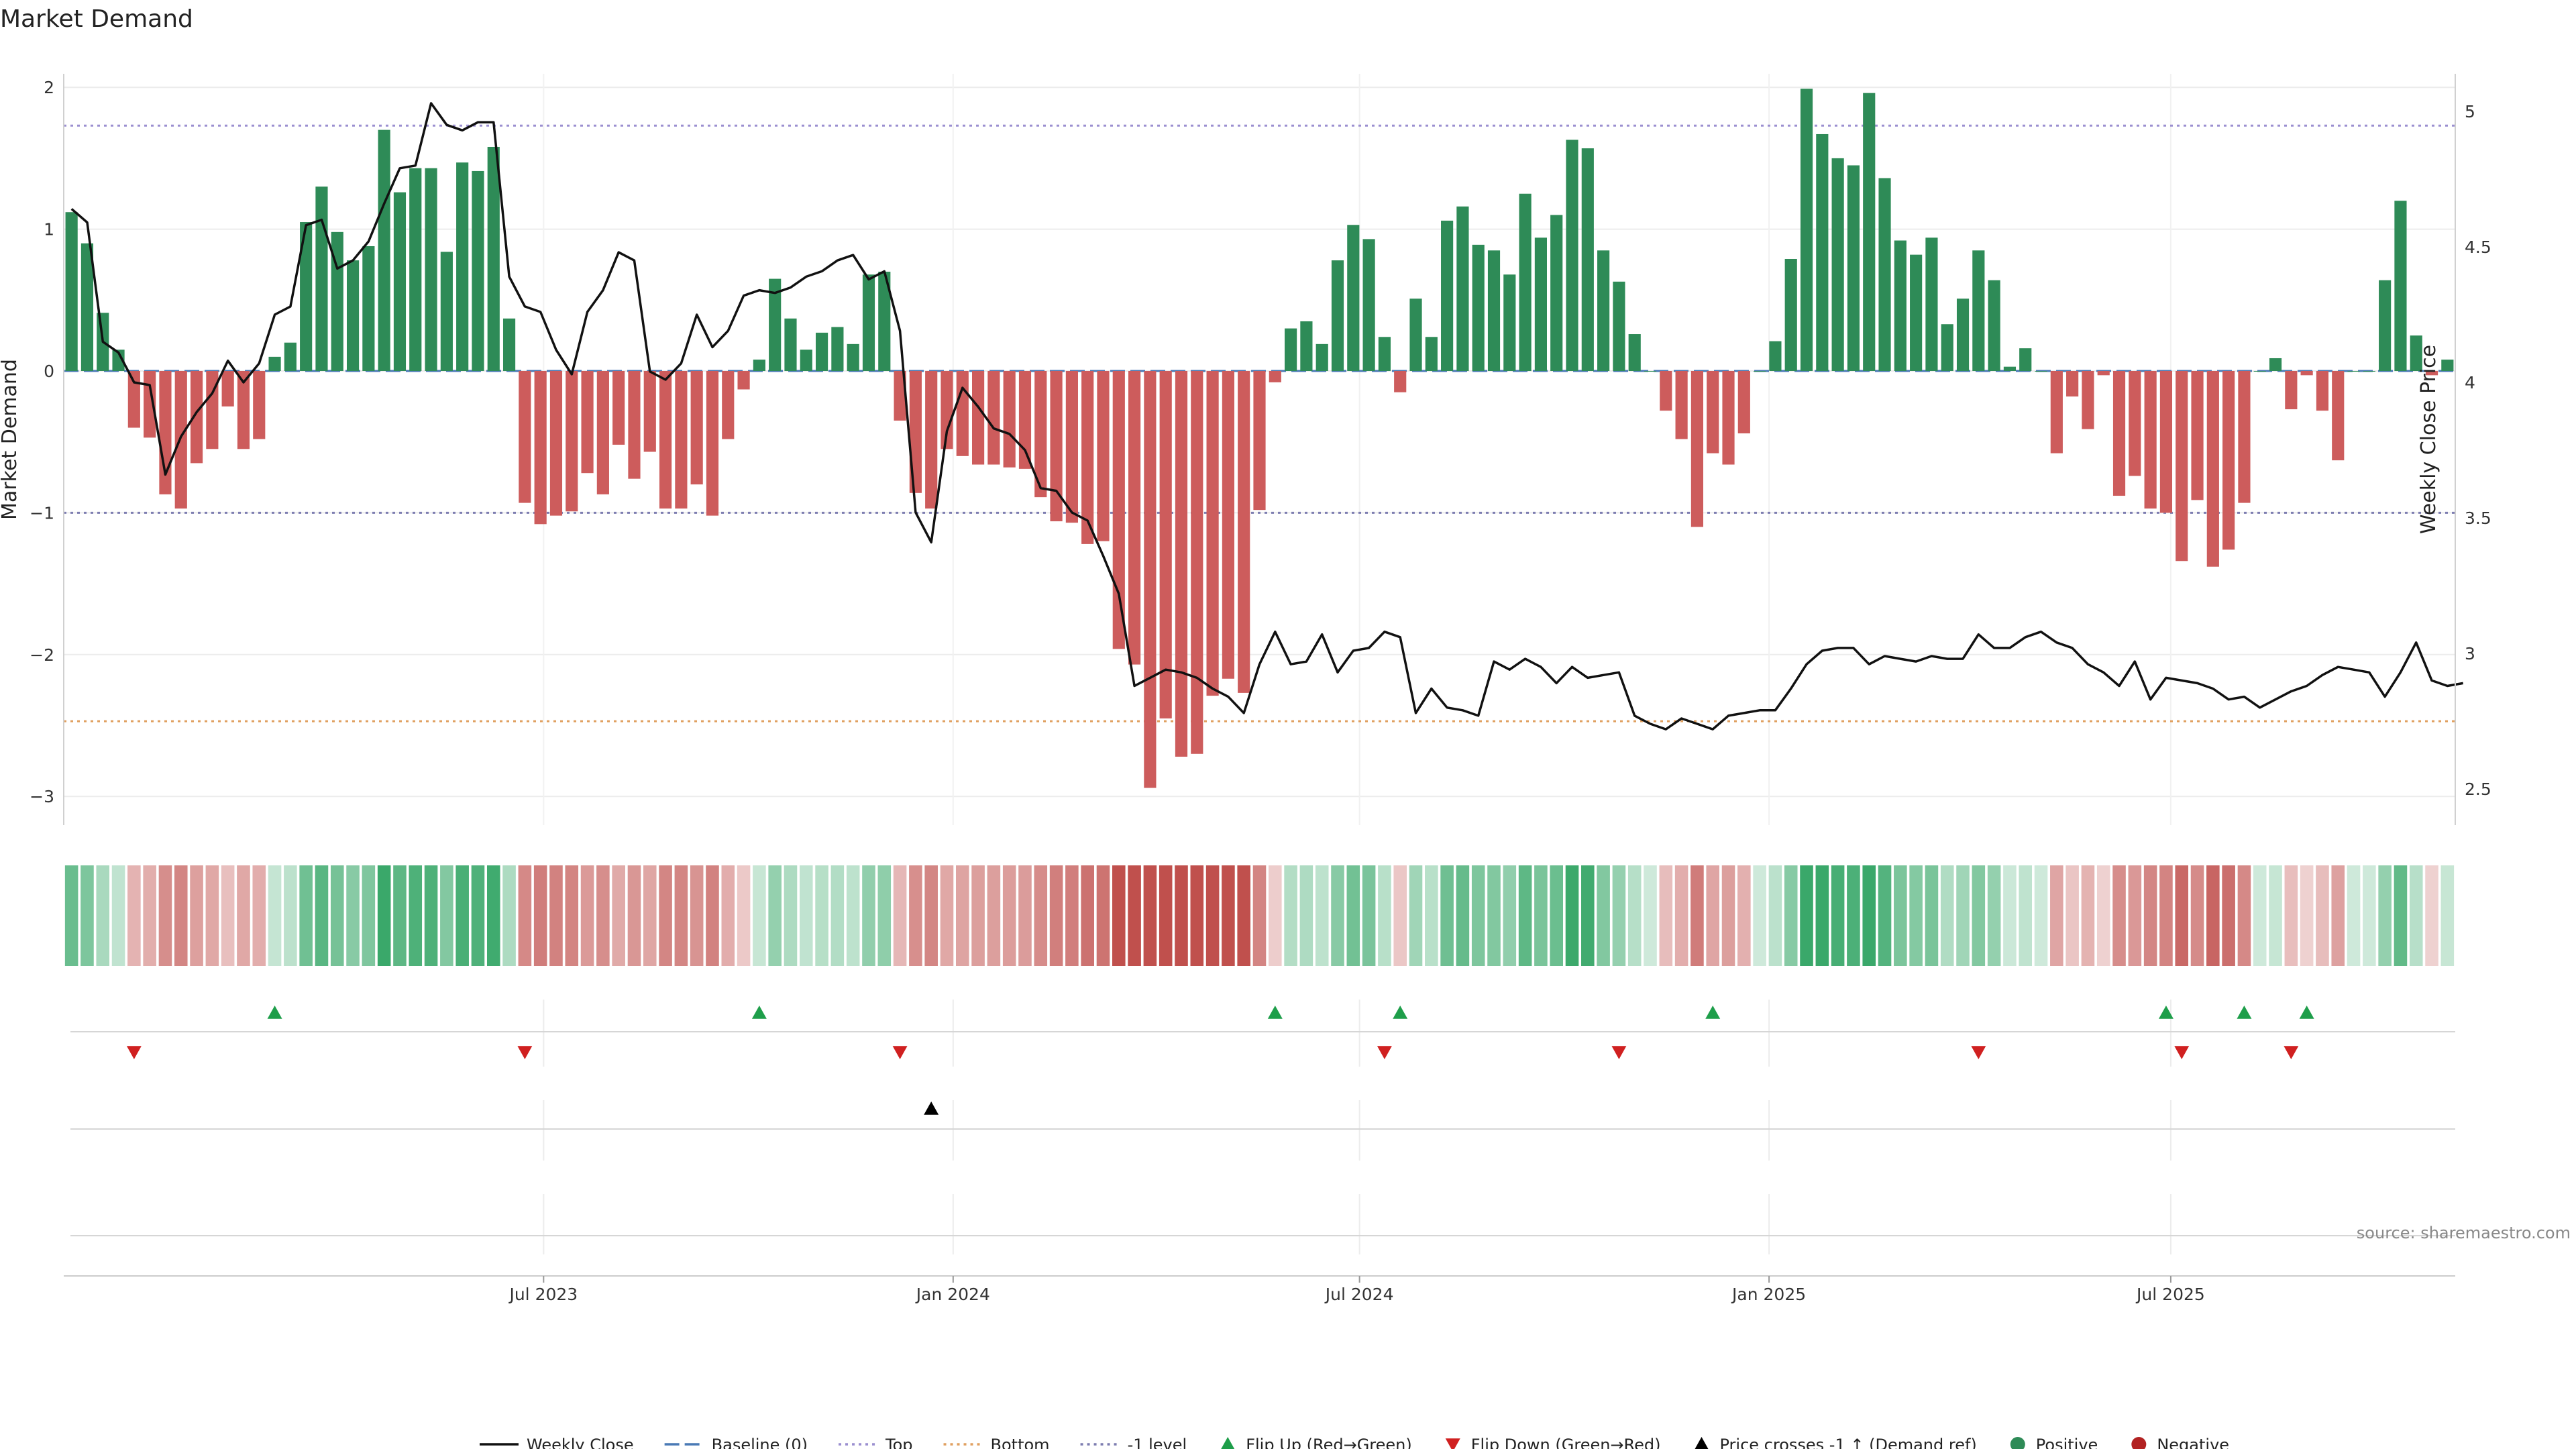 The width and height of the screenshot is (2576, 1449). What do you see at coordinates (1329, 1442) in the screenshot?
I see `legend-label: Flip Up (Red→Green)` at bounding box center [1329, 1442].